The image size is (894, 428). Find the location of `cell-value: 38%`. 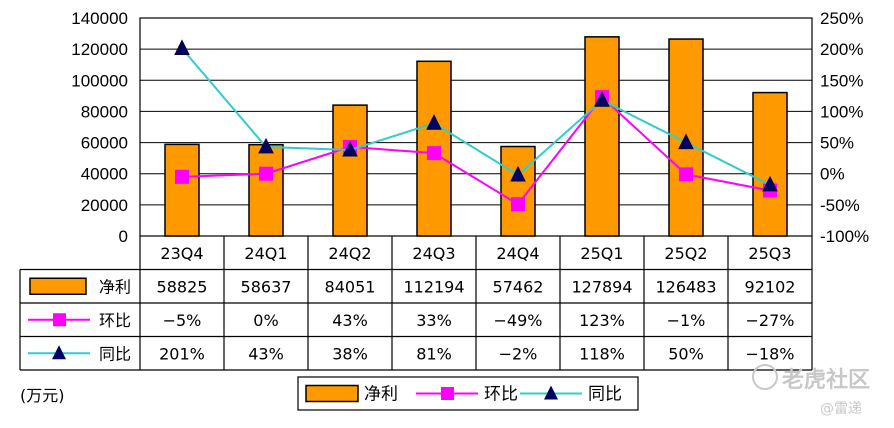

cell-value: 38% is located at coordinates (350, 353).